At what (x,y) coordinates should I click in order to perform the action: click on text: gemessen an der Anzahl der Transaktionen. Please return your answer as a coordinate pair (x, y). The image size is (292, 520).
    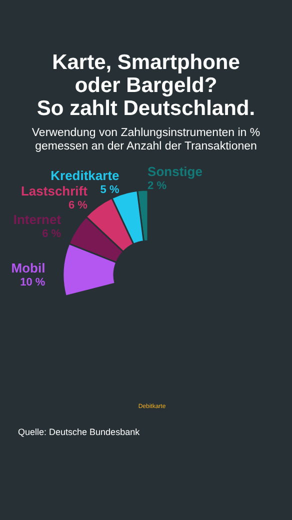
    Looking at the image, I should click on (146, 146).